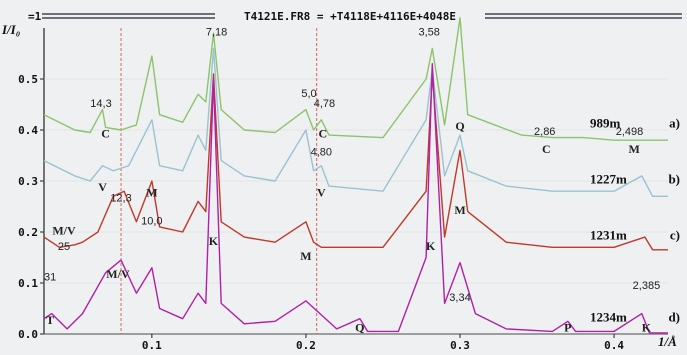 This screenshot has width=687, height=355. Describe the element at coordinates (308, 94) in the screenshot. I see `peak-label: 5,0` at that location.